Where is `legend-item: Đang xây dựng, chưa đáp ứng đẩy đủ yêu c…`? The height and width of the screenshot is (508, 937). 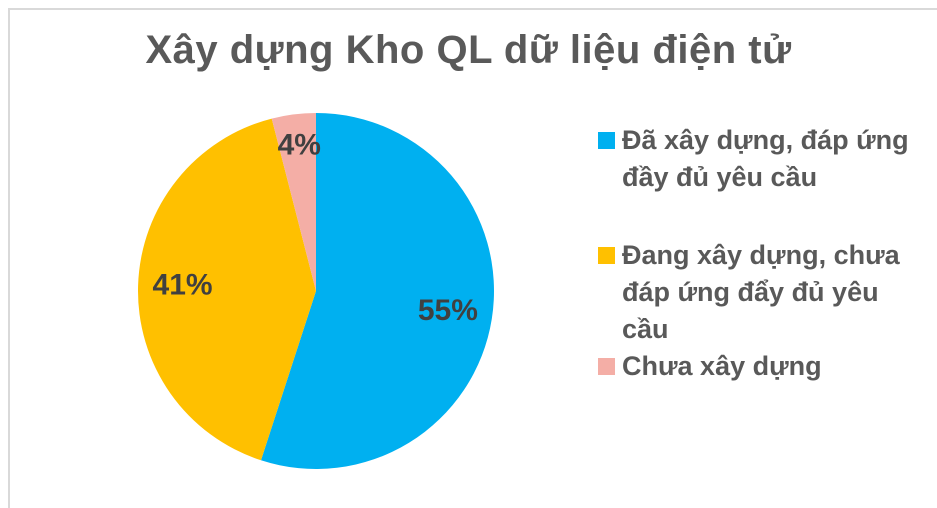
legend-item: Đang xây dựng, chưa đáp ứng đẩy đủ yêu c… is located at coordinates (758, 292).